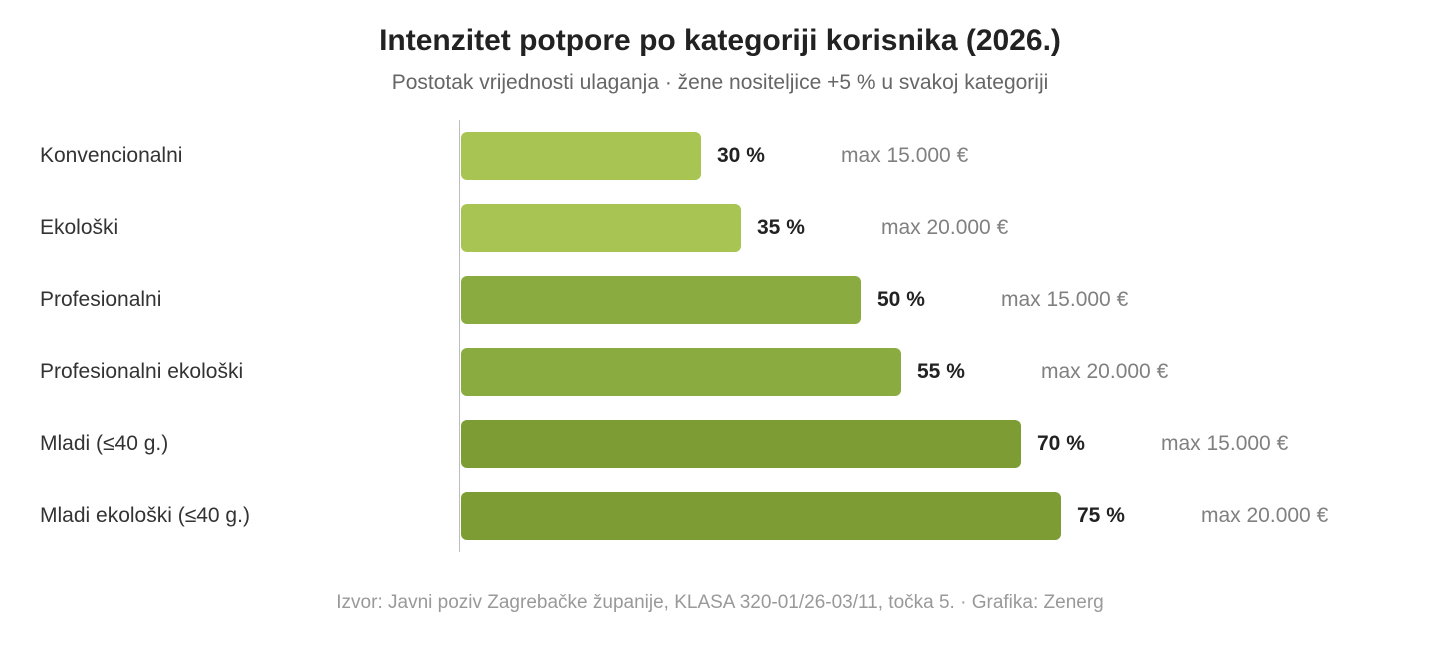 This screenshot has height=660, width=1440. I want to click on category-label: Profesionalni, so click(101, 299).